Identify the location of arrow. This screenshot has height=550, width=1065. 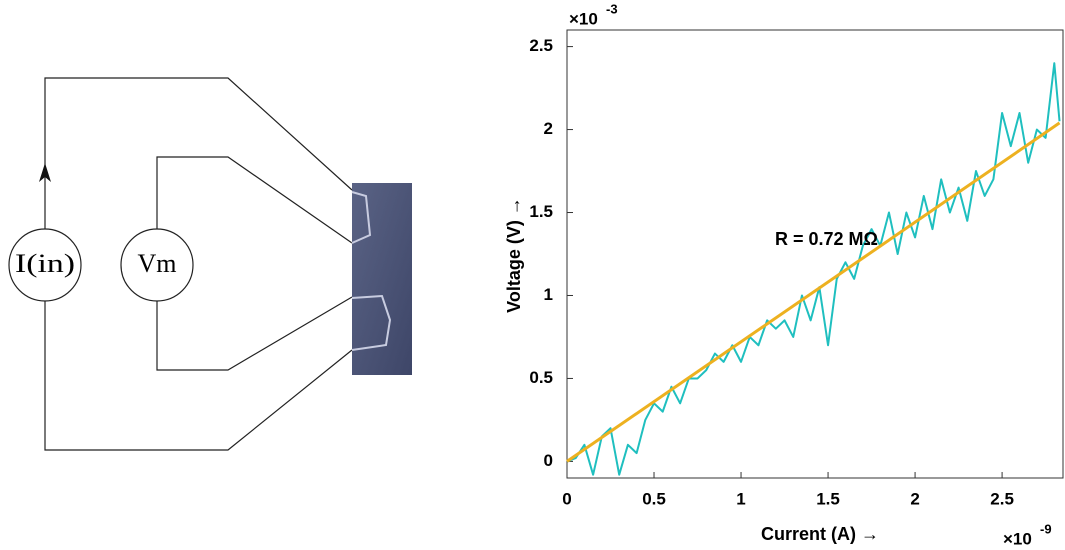
(45, 172).